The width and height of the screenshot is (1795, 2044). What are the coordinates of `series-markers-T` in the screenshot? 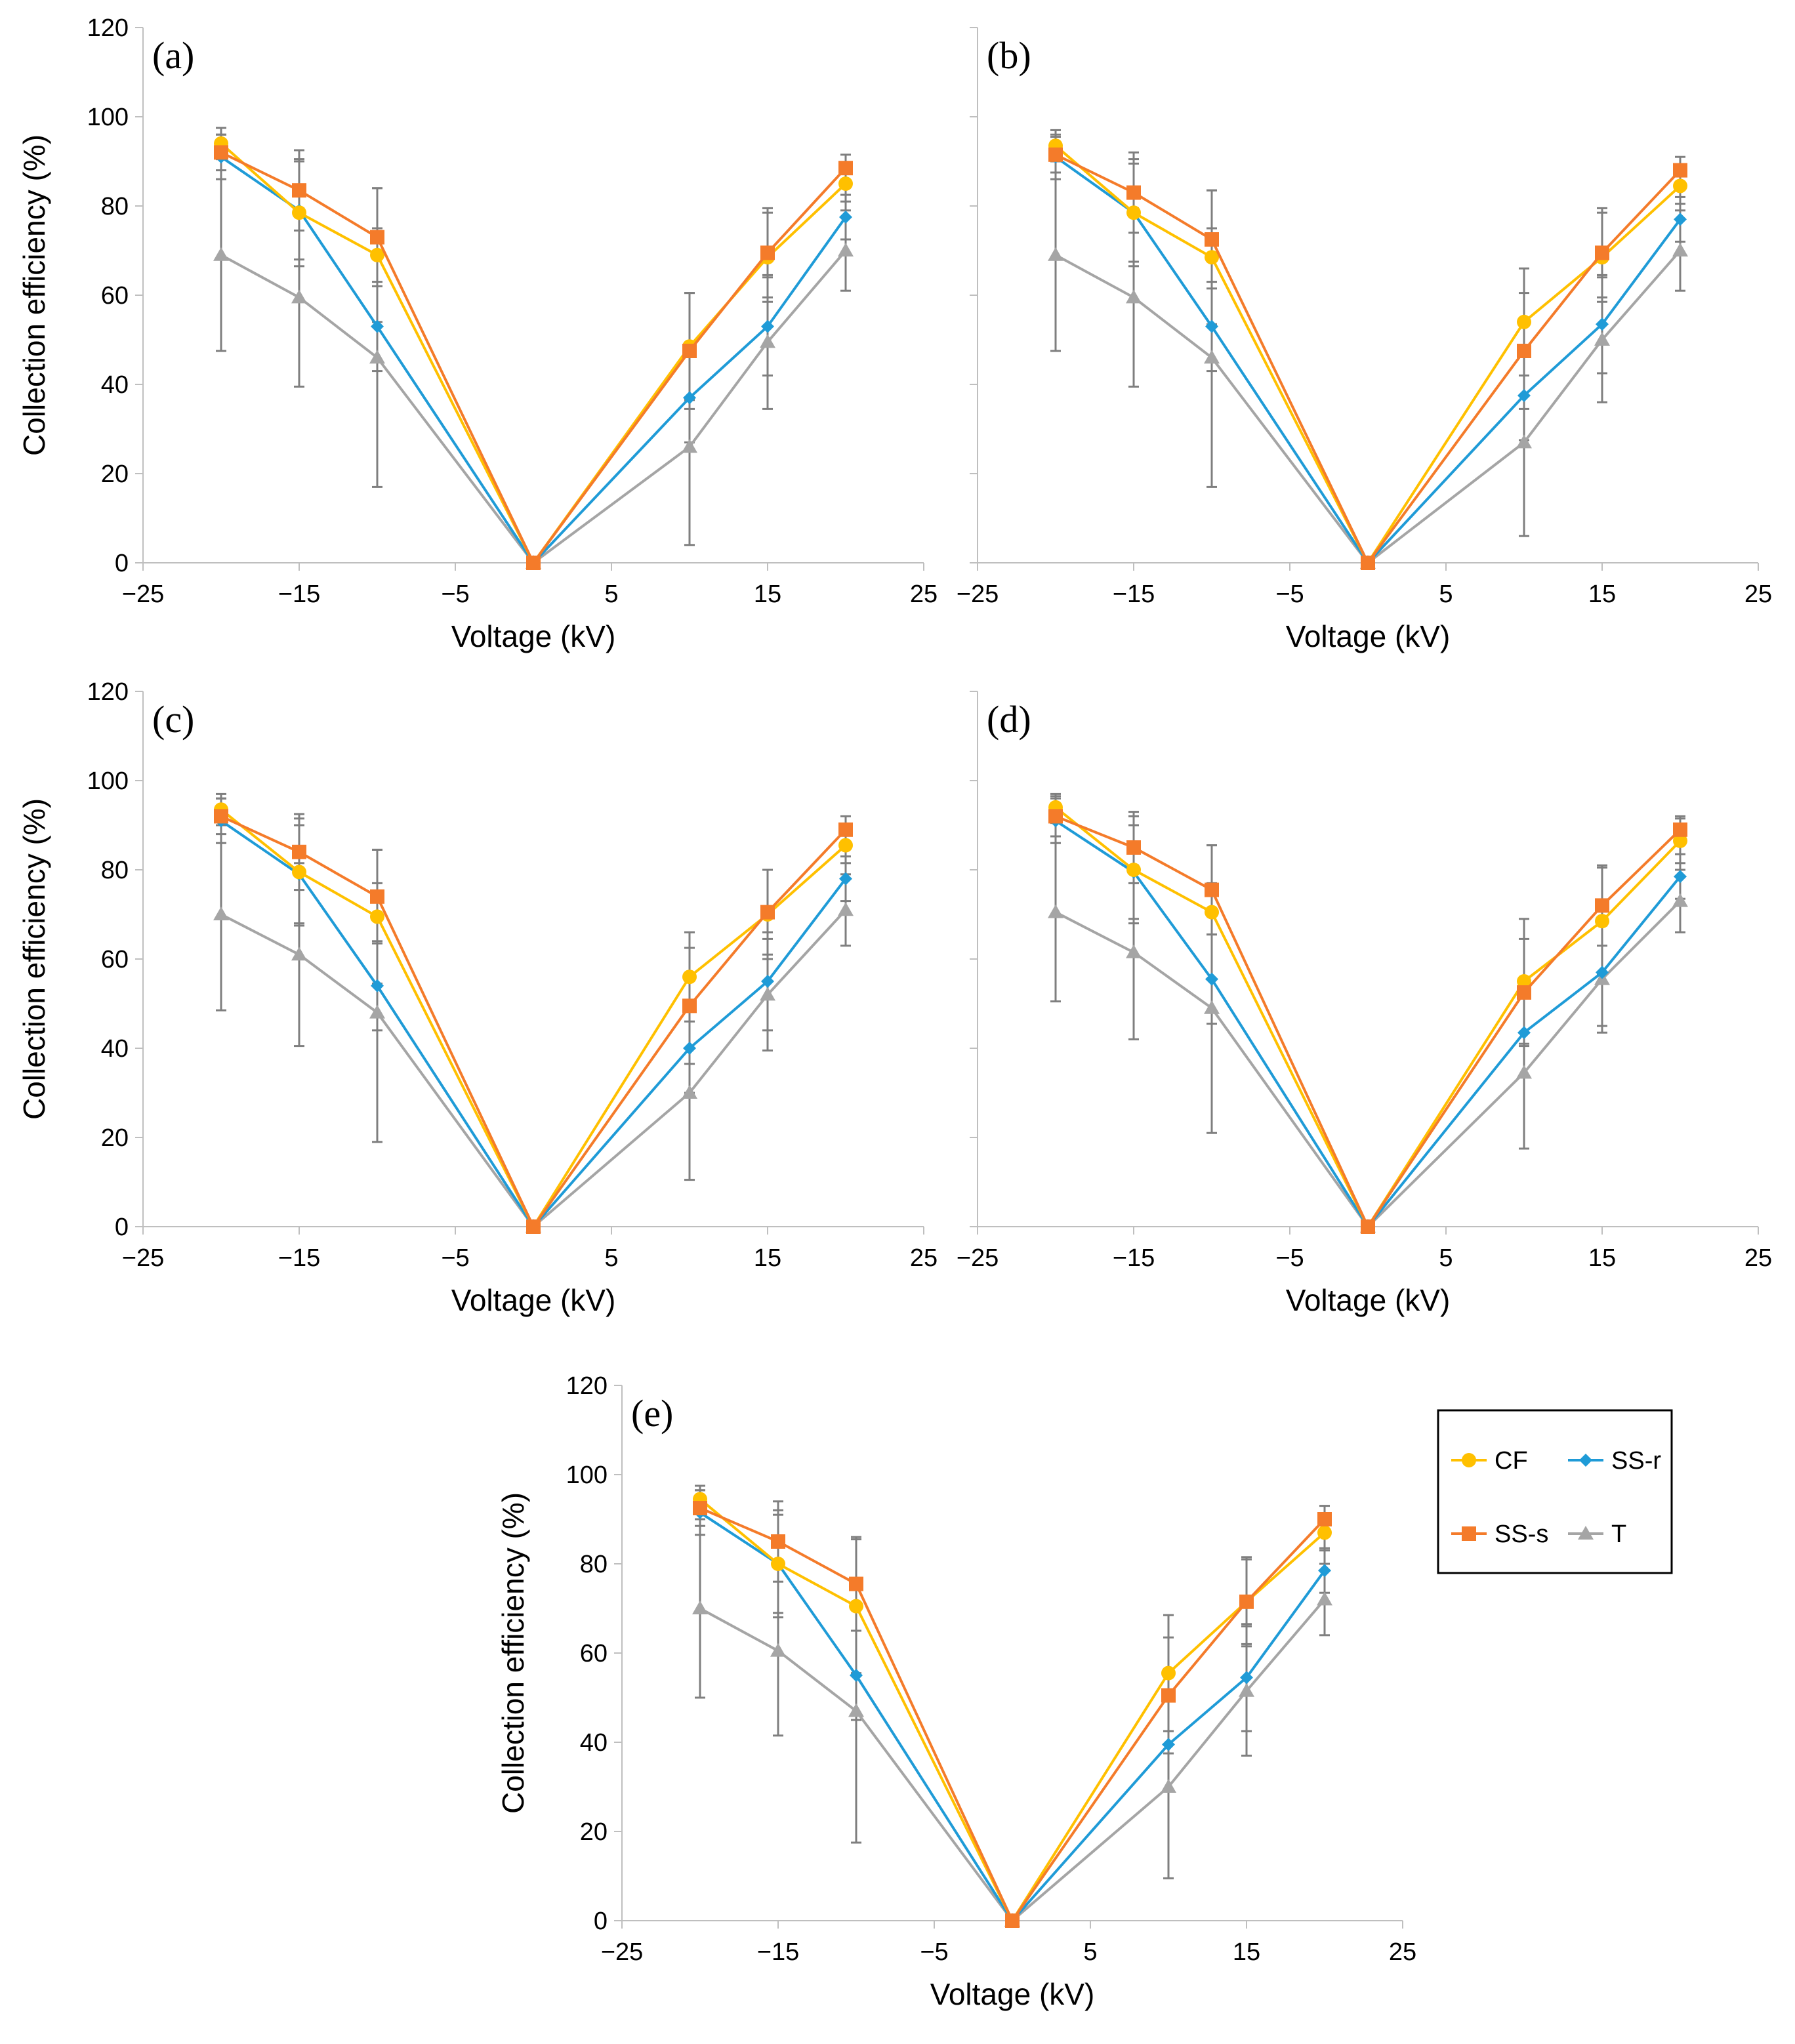 It's located at (1368, 406).